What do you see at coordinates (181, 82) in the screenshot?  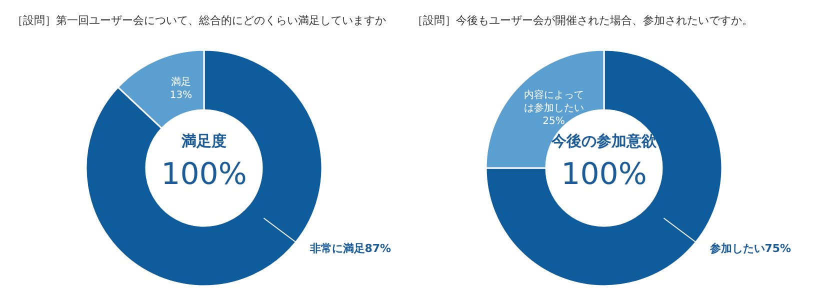 I see `slice-label: 満足` at bounding box center [181, 82].